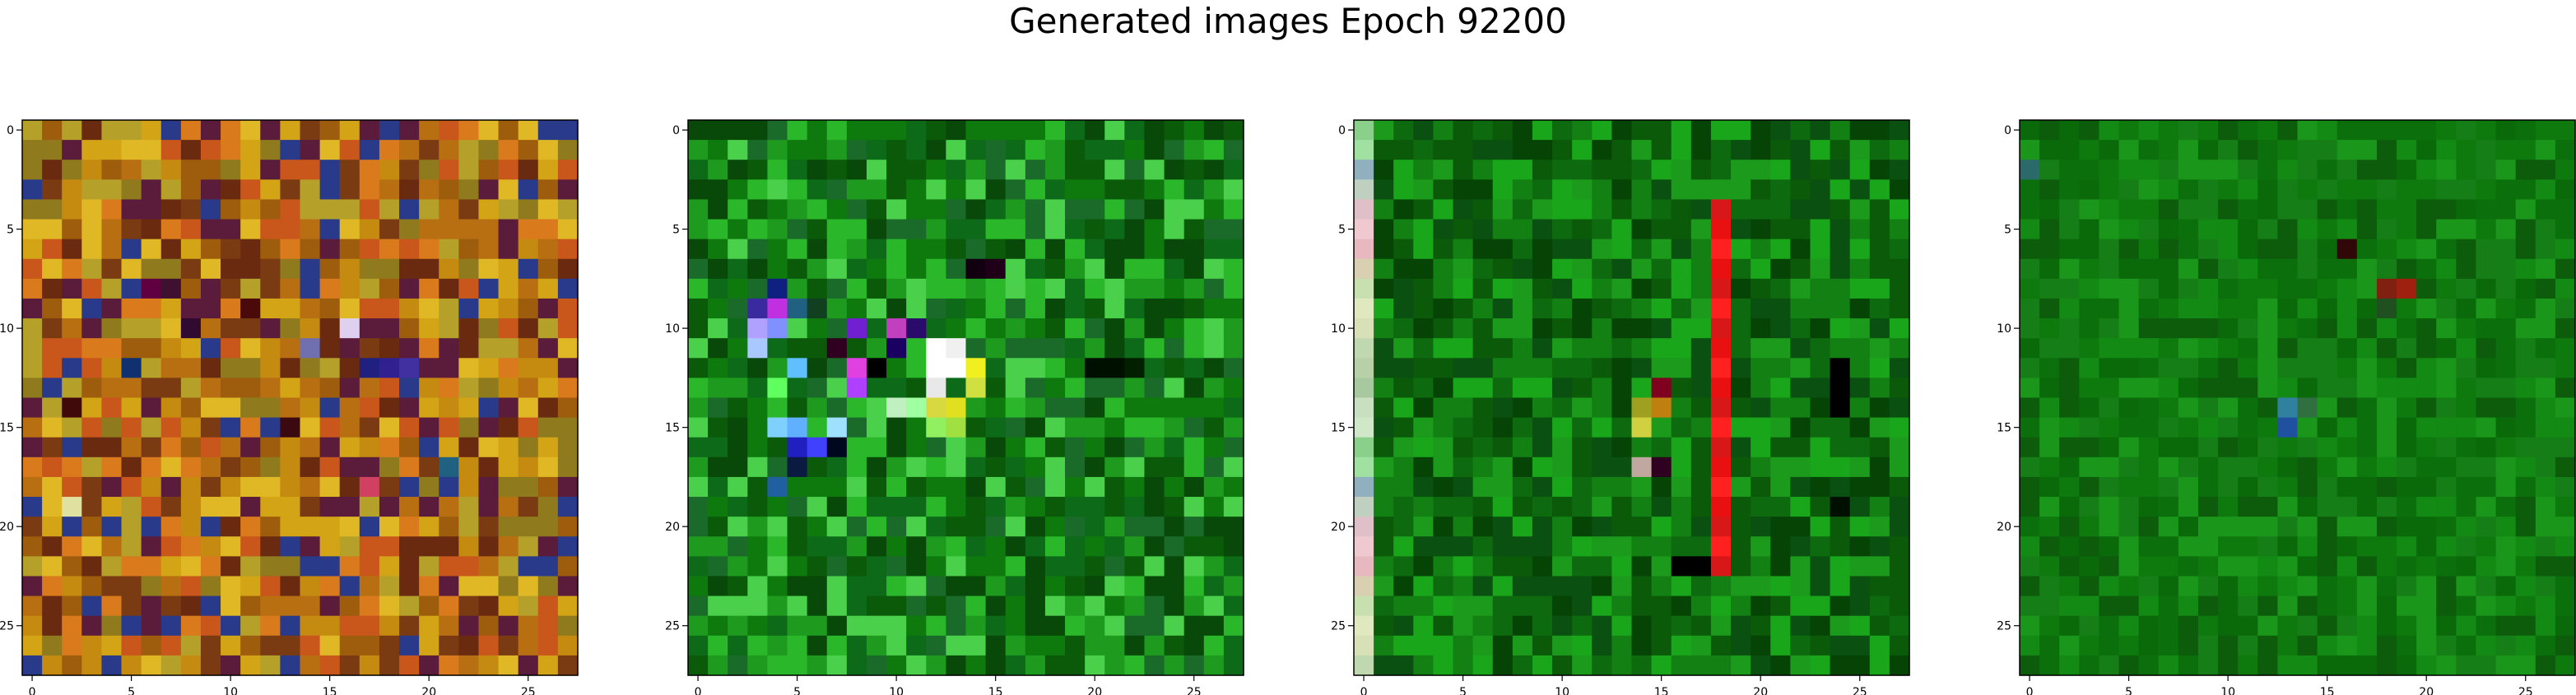 The width and height of the screenshot is (2576, 695). Describe the element at coordinates (1760, 690) in the screenshot. I see `x-tick-label: 20` at that location.